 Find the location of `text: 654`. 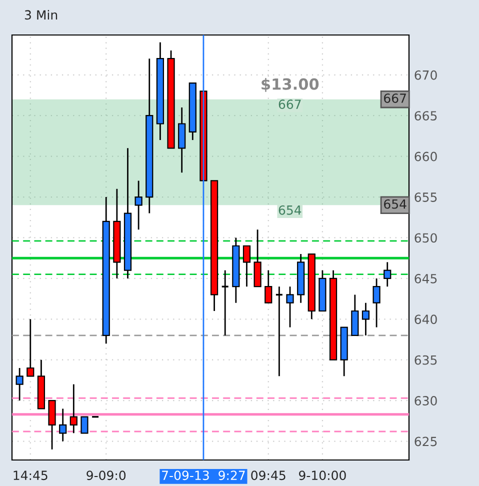

text: 654 is located at coordinates (290, 210).